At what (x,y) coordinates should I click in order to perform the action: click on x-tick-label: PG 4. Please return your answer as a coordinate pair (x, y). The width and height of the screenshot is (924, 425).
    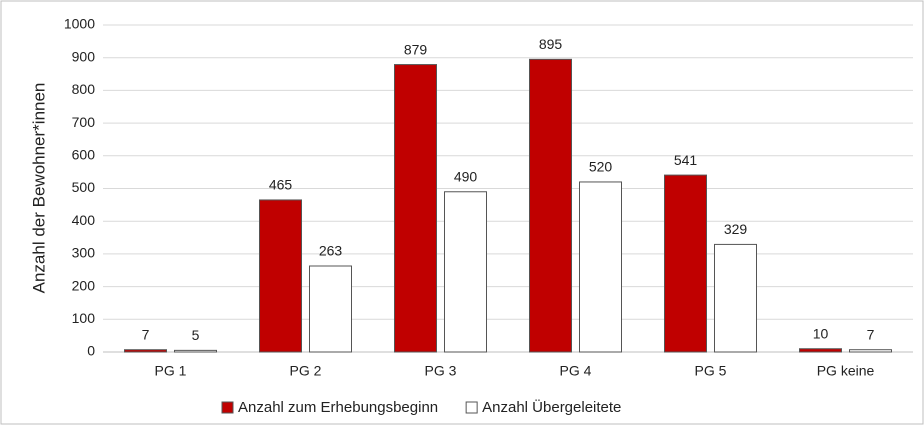
    Looking at the image, I should click on (576, 371).